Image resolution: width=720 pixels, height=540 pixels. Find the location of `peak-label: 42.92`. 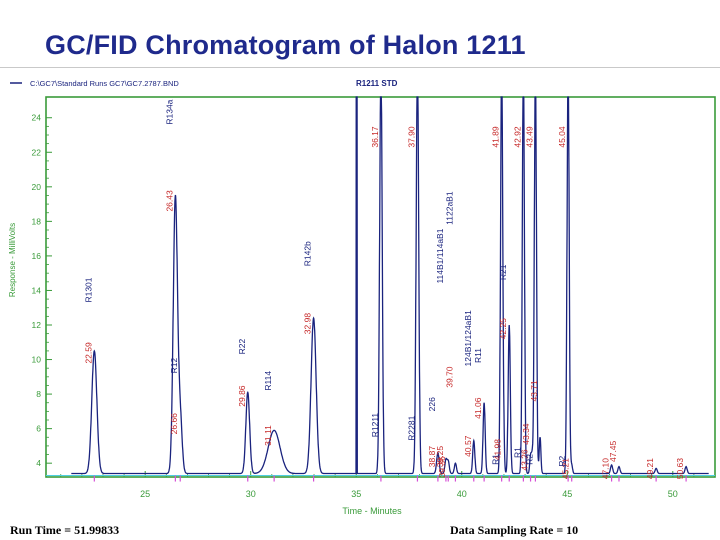

peak-label: 42.92 is located at coordinates (517, 137).